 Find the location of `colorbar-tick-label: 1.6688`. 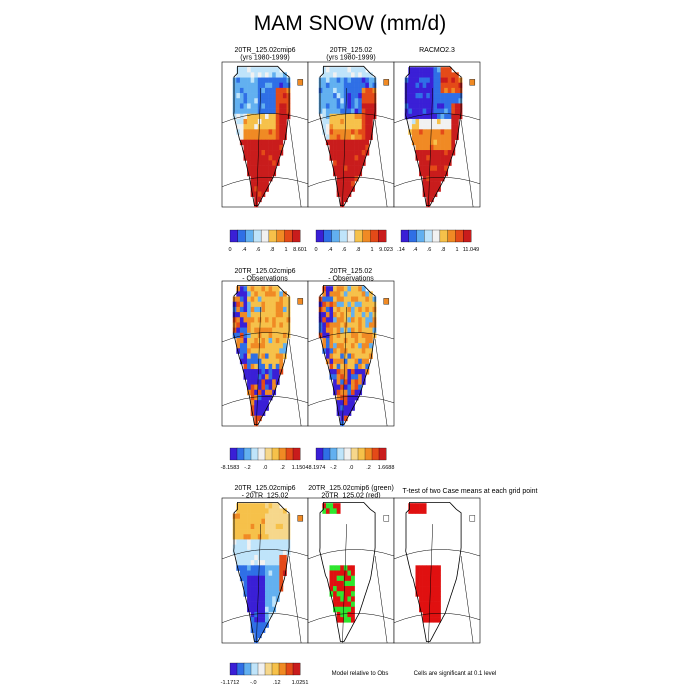

colorbar-tick-label: 1.6688 is located at coordinates (386, 468).